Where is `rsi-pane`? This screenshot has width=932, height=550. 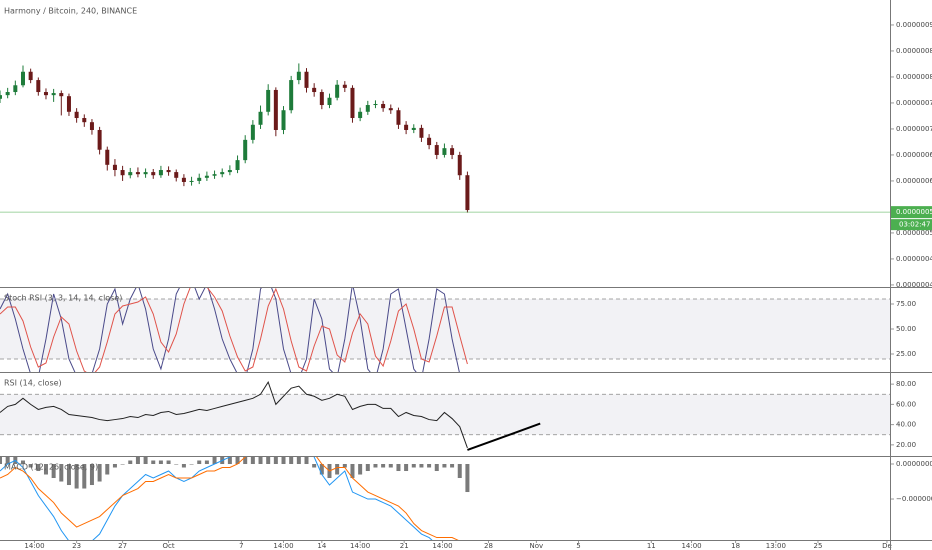
rsi-pane is located at coordinates (445, 415).